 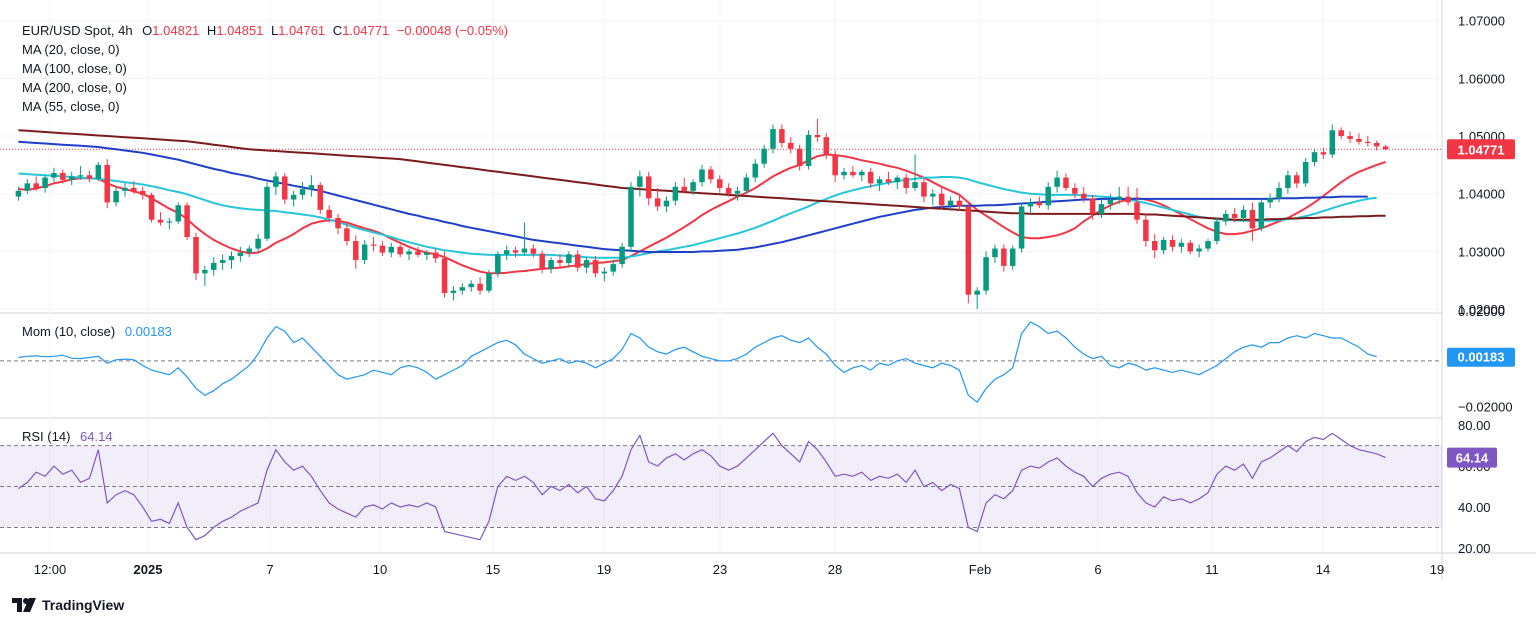 I want to click on momentum-badge, so click(x=1481, y=357).